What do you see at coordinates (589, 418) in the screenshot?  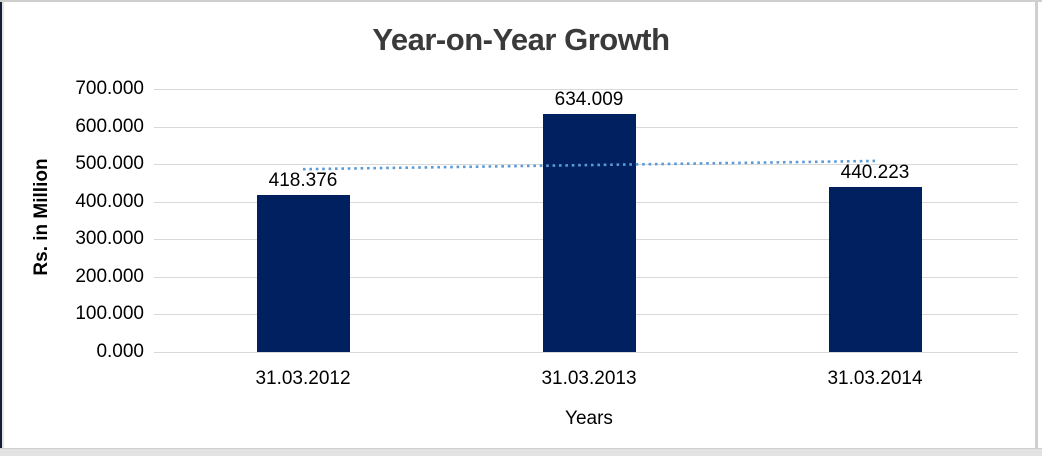 I see `x-axis-title: Years` at bounding box center [589, 418].